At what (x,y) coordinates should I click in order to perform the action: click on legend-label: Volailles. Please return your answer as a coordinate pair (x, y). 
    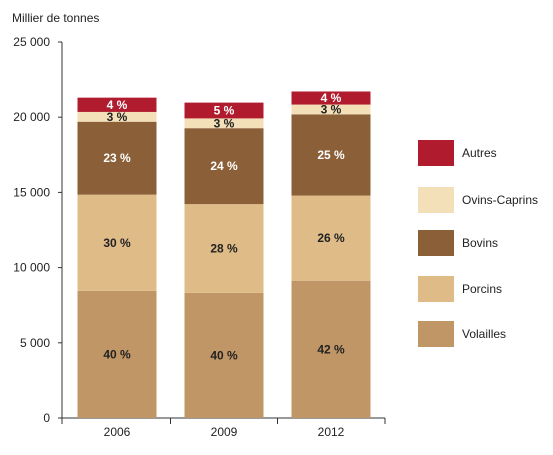
    Looking at the image, I should click on (484, 334).